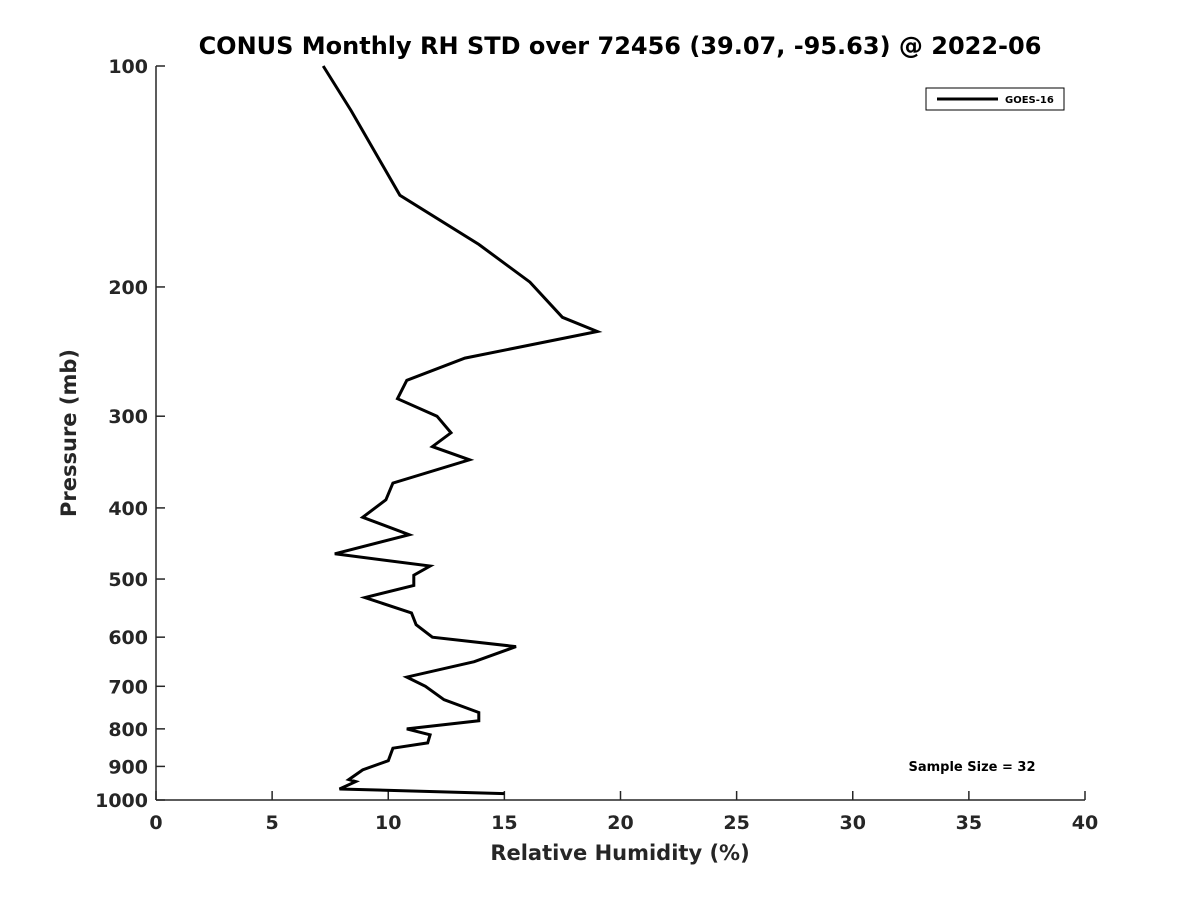  What do you see at coordinates (128, 67) in the screenshot?
I see `y-tick-label: 100` at bounding box center [128, 67].